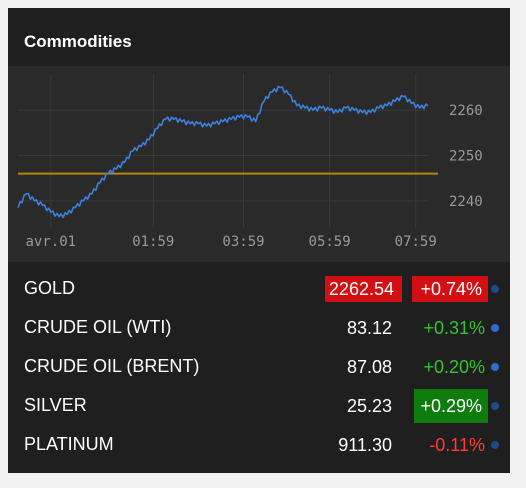 The width and height of the screenshot is (526, 488). What do you see at coordinates (153, 242) in the screenshot?
I see `x-tick-label: 01:59` at bounding box center [153, 242].